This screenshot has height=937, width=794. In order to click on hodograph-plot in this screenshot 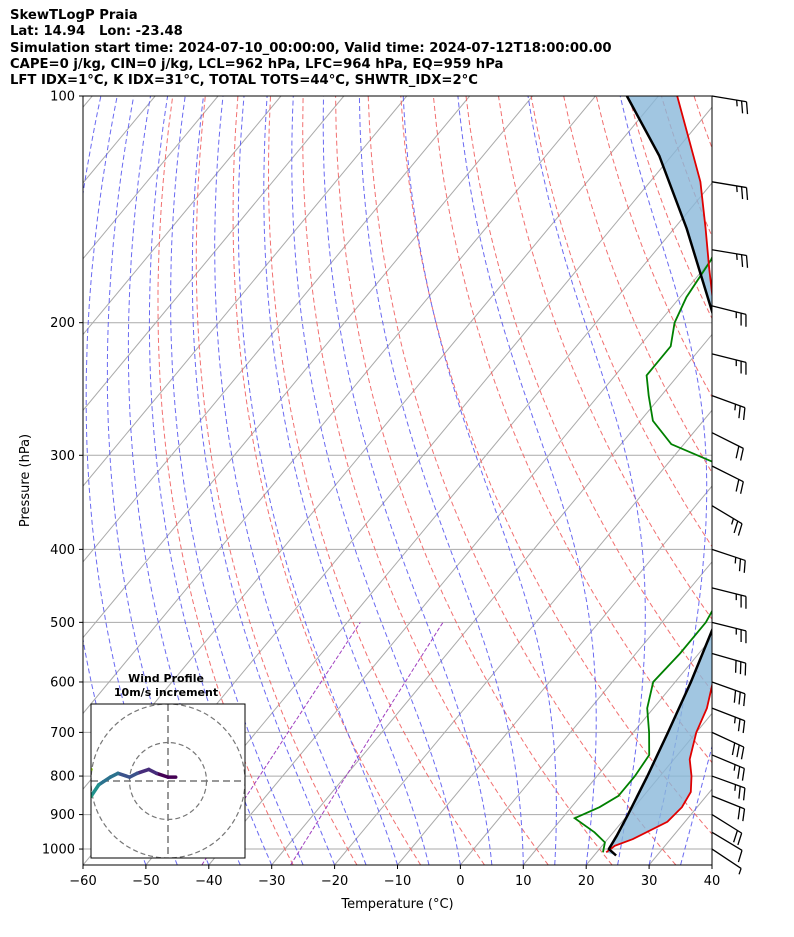, I will do `click(168, 781)`.